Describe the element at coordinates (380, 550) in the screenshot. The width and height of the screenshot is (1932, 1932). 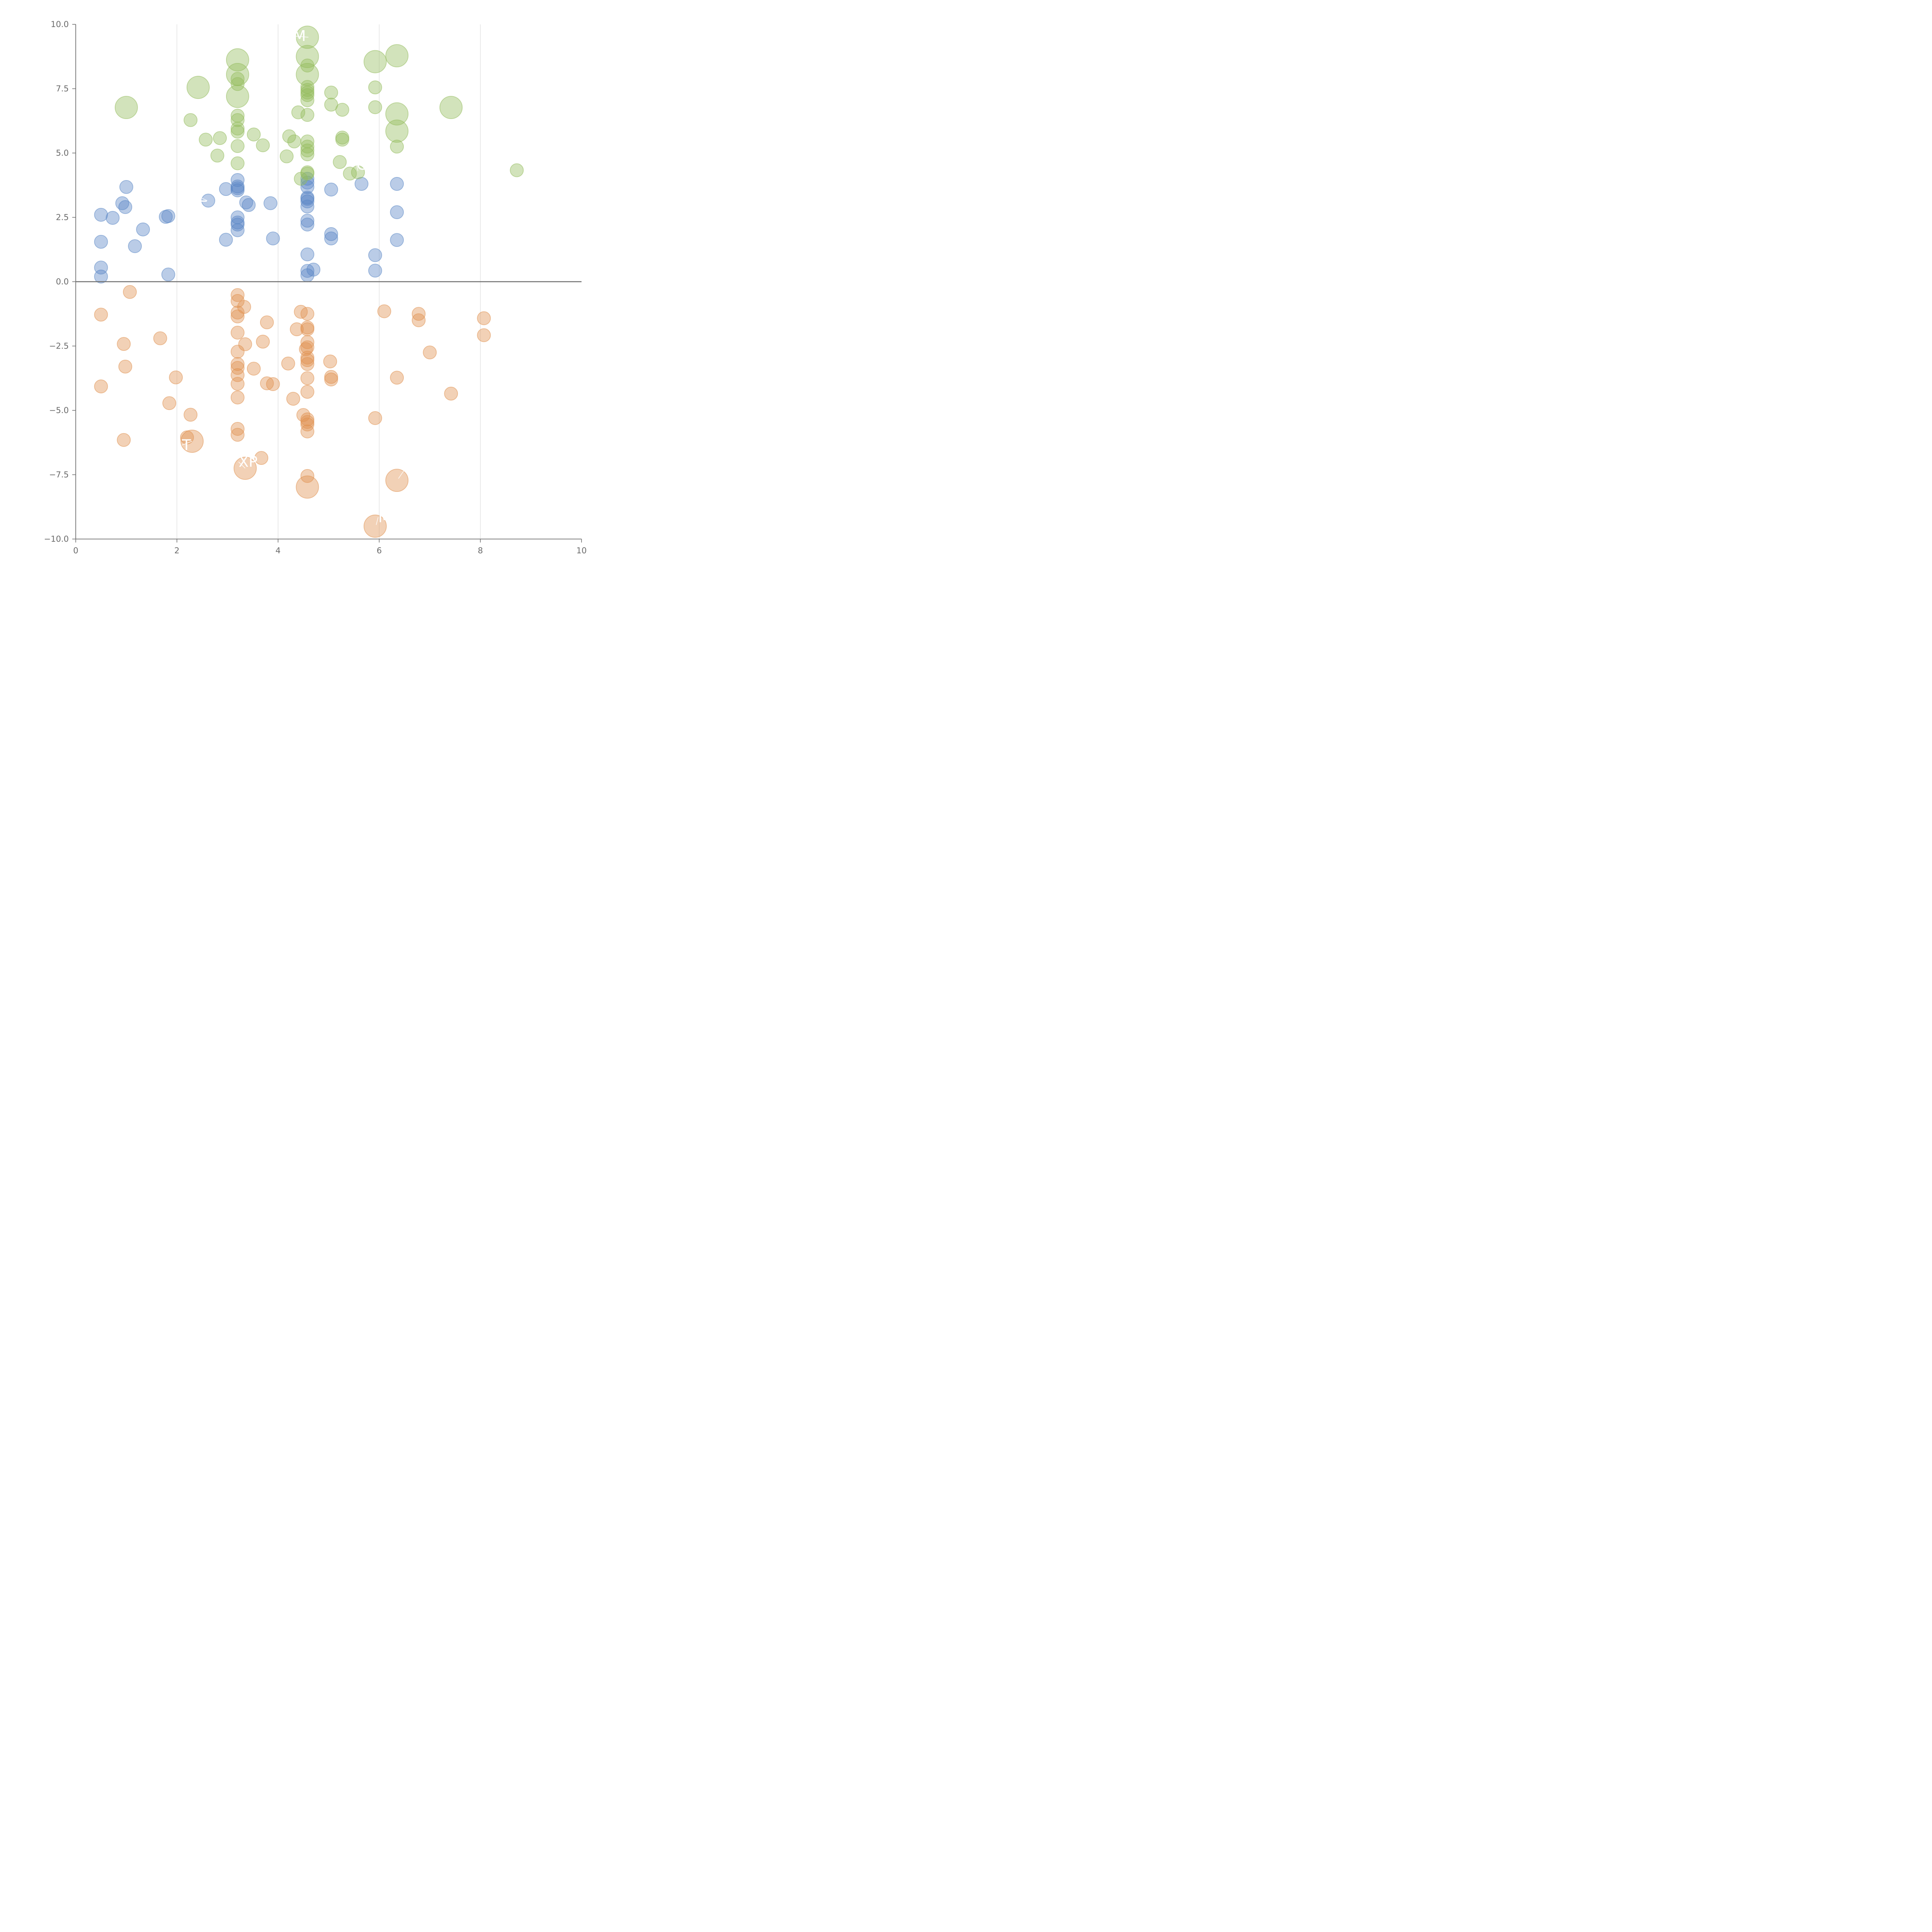
I see `x-tick-label-3: 6` at that location.